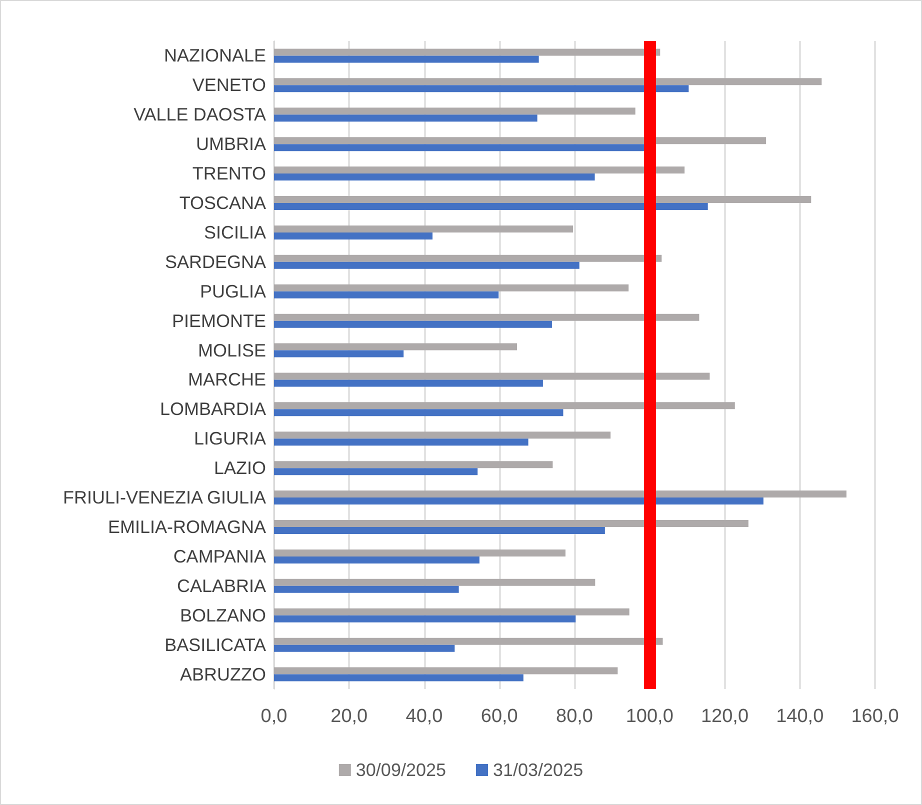 The image size is (922, 805). I want to click on y-tick-label: PIEMONTE, so click(219, 320).